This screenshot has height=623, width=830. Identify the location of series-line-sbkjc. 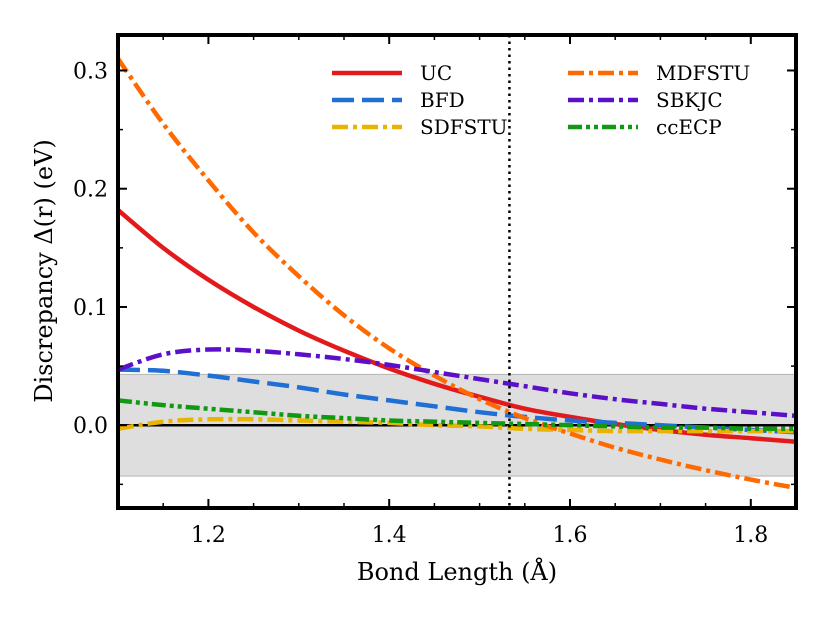
(457, 383).